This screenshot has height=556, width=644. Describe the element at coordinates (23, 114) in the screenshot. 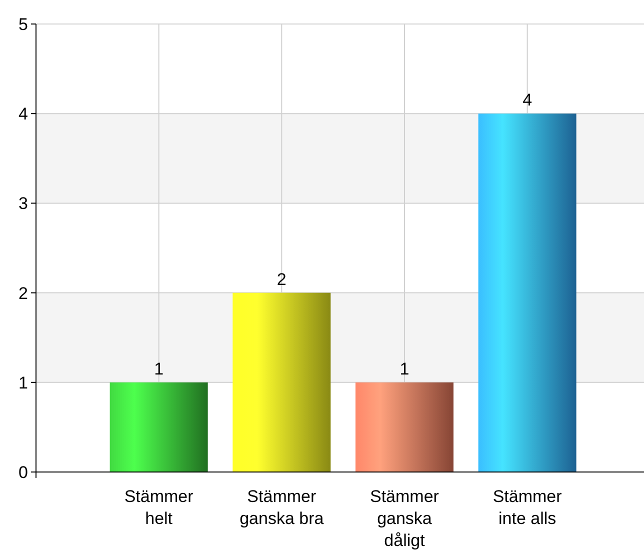

I see `y-tick-label: 4` at that location.